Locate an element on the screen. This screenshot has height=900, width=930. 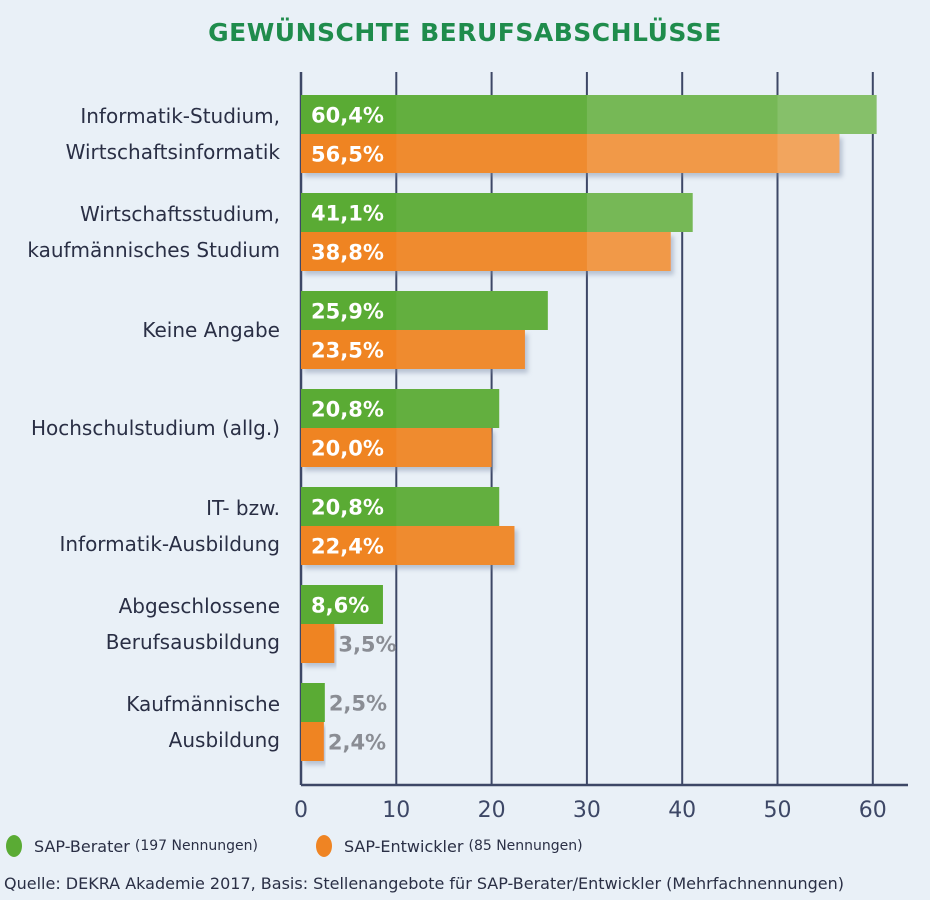
category-label: Wirtschaftsstudium, is located at coordinates (180, 214).